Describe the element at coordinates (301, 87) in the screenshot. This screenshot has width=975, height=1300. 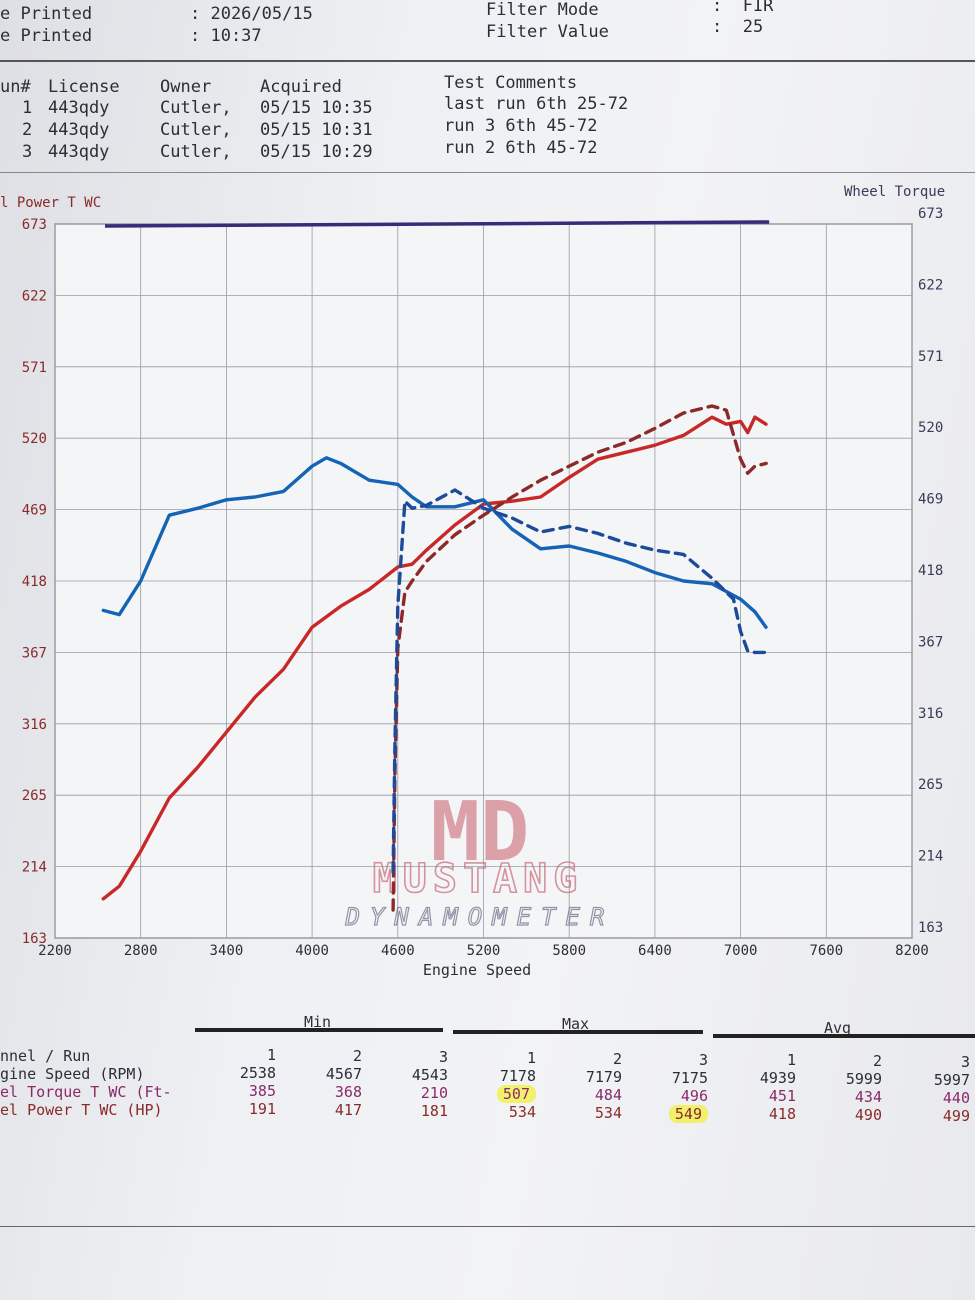
I see `col-acquired: Acquired` at that location.